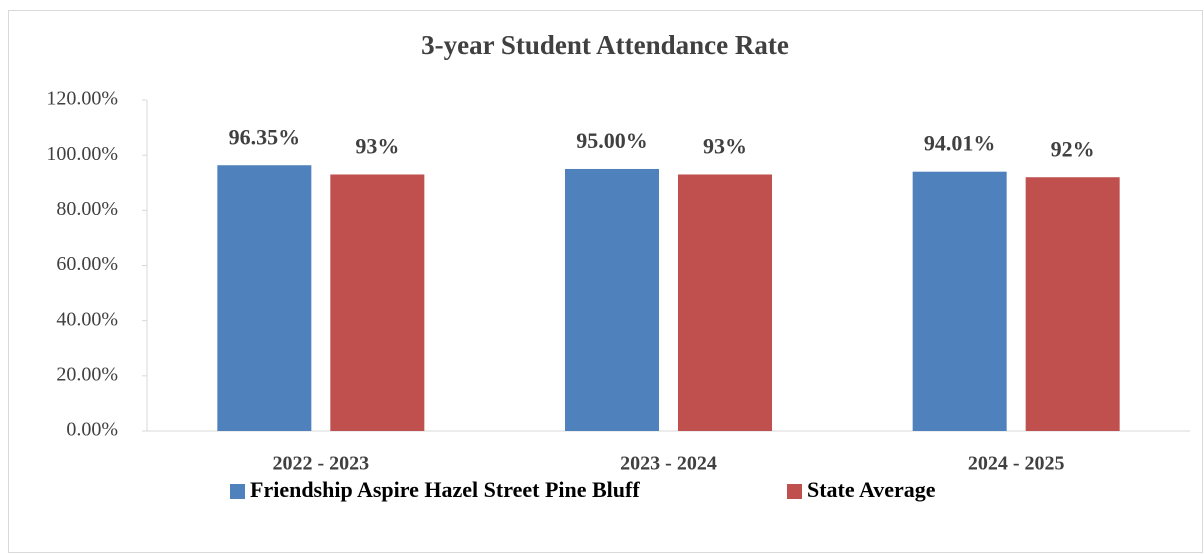 This screenshot has height=554, width=1204. Describe the element at coordinates (87, 264) in the screenshot. I see `y-tick-label: 60.00%` at that location.